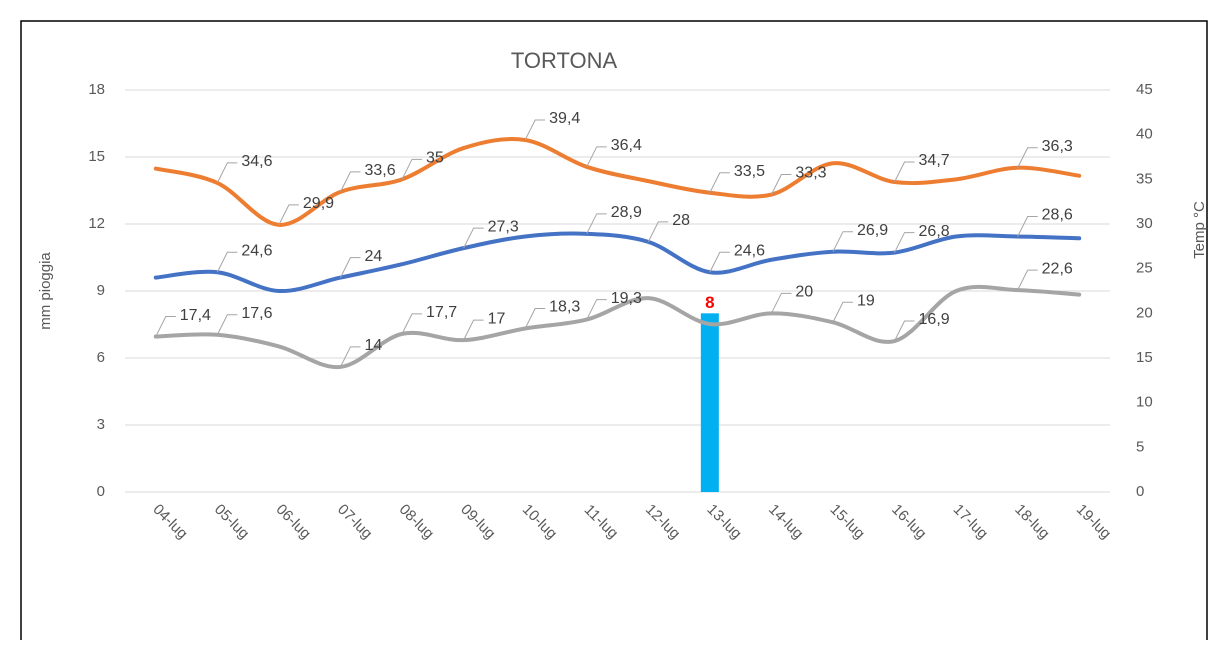 The image size is (1228, 645). Describe the element at coordinates (1199, 230) in the screenshot. I see `y2-axis-label: Temp °C` at that location.